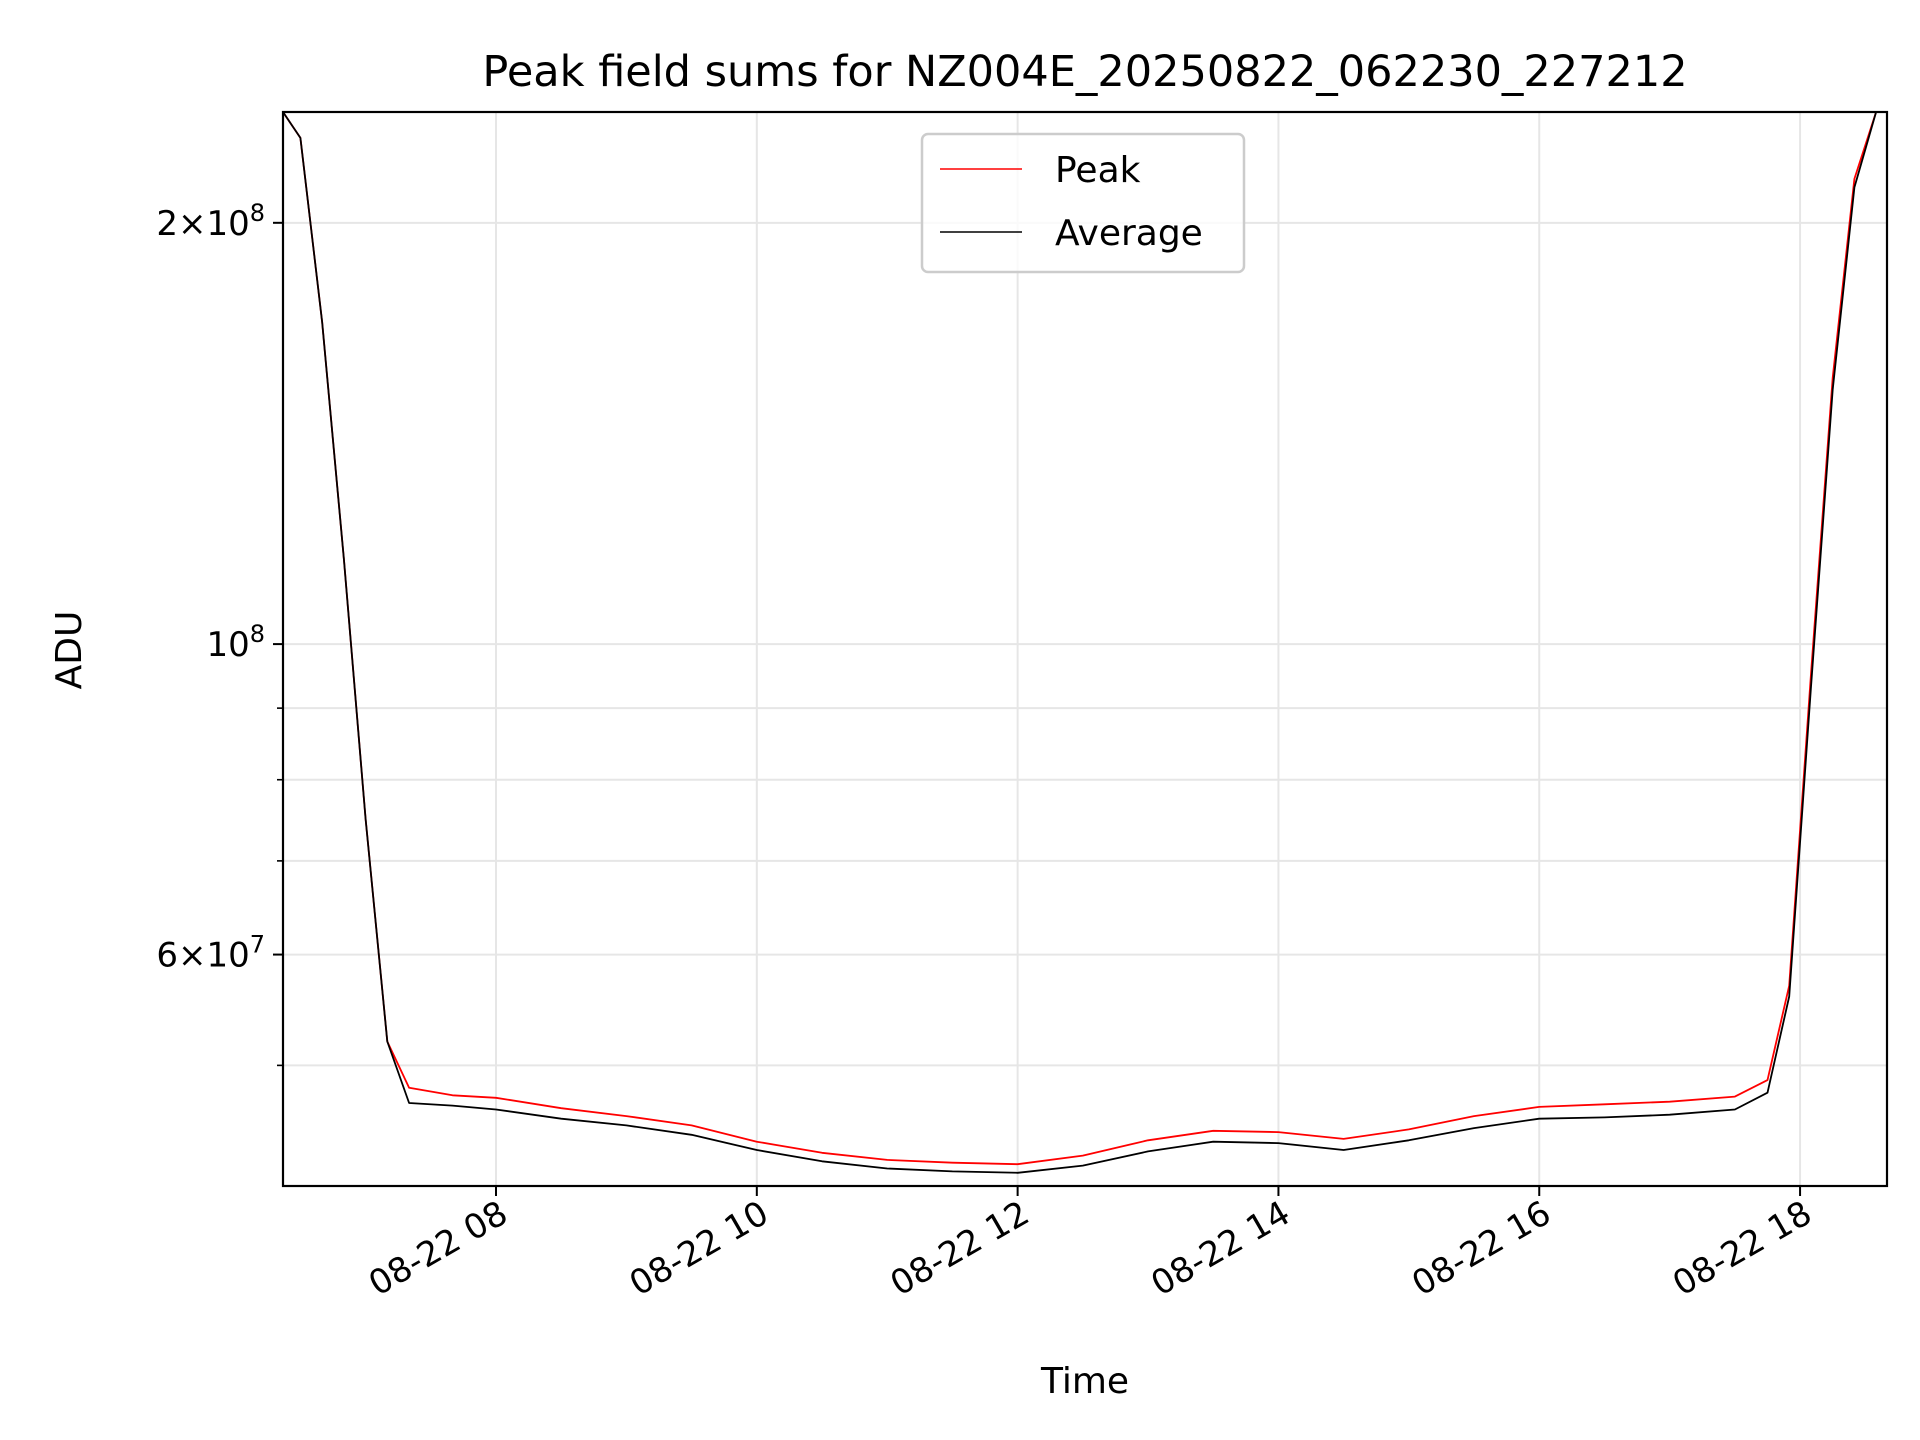  I want to click on legend-label-peak: Peak, so click(1098, 170).